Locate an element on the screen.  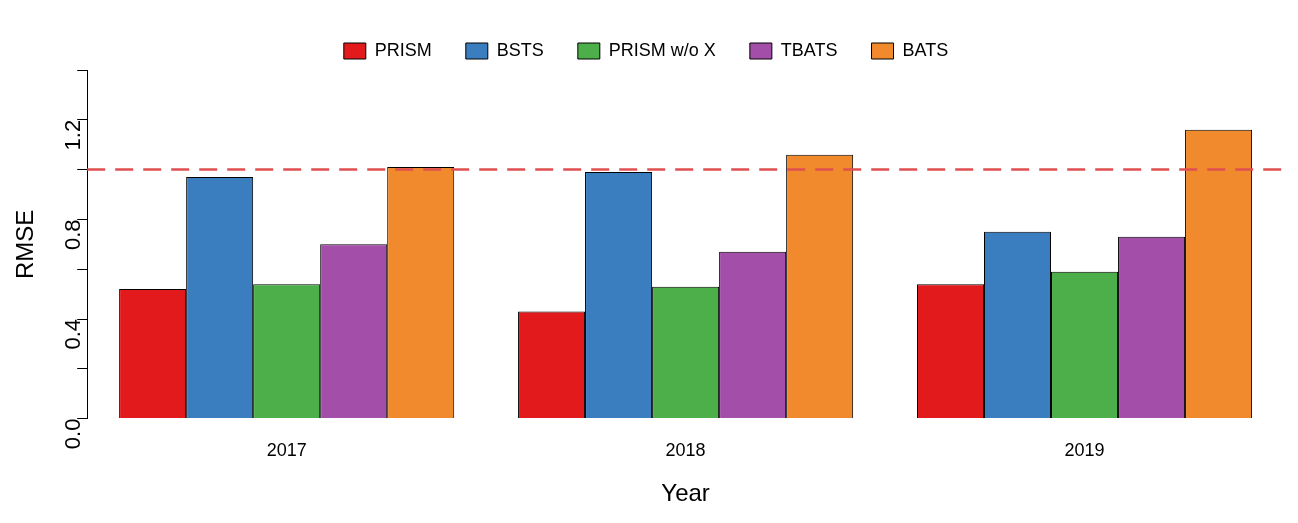
y-tick-label: 1.2 is located at coordinates (73, 135).